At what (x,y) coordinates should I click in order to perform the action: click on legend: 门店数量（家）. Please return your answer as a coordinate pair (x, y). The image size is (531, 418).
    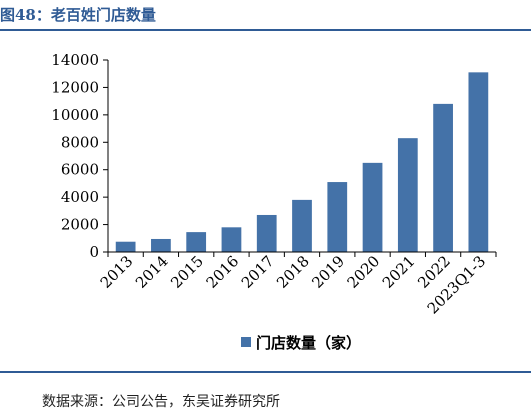
    Looking at the image, I should click on (301, 343).